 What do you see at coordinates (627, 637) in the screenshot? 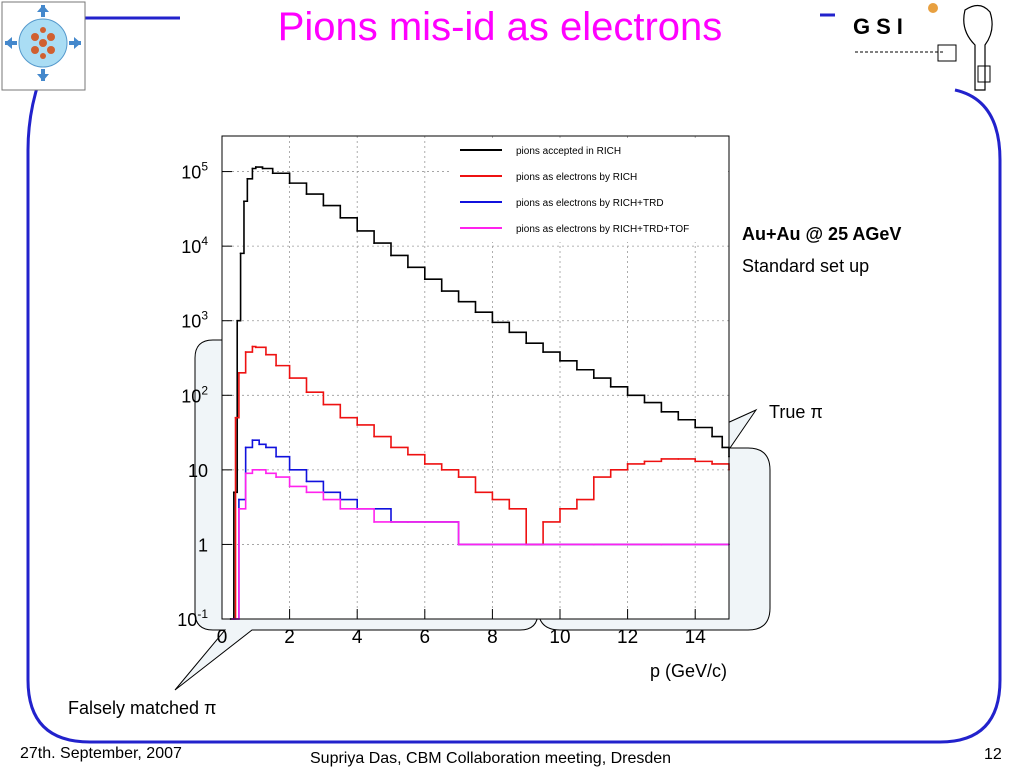
I see `x-tick-label: 12` at bounding box center [627, 637].